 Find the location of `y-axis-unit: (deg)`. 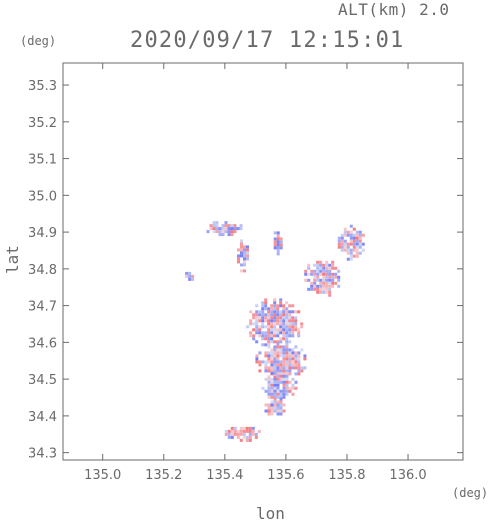

y-axis-unit: (deg) is located at coordinates (38, 41).